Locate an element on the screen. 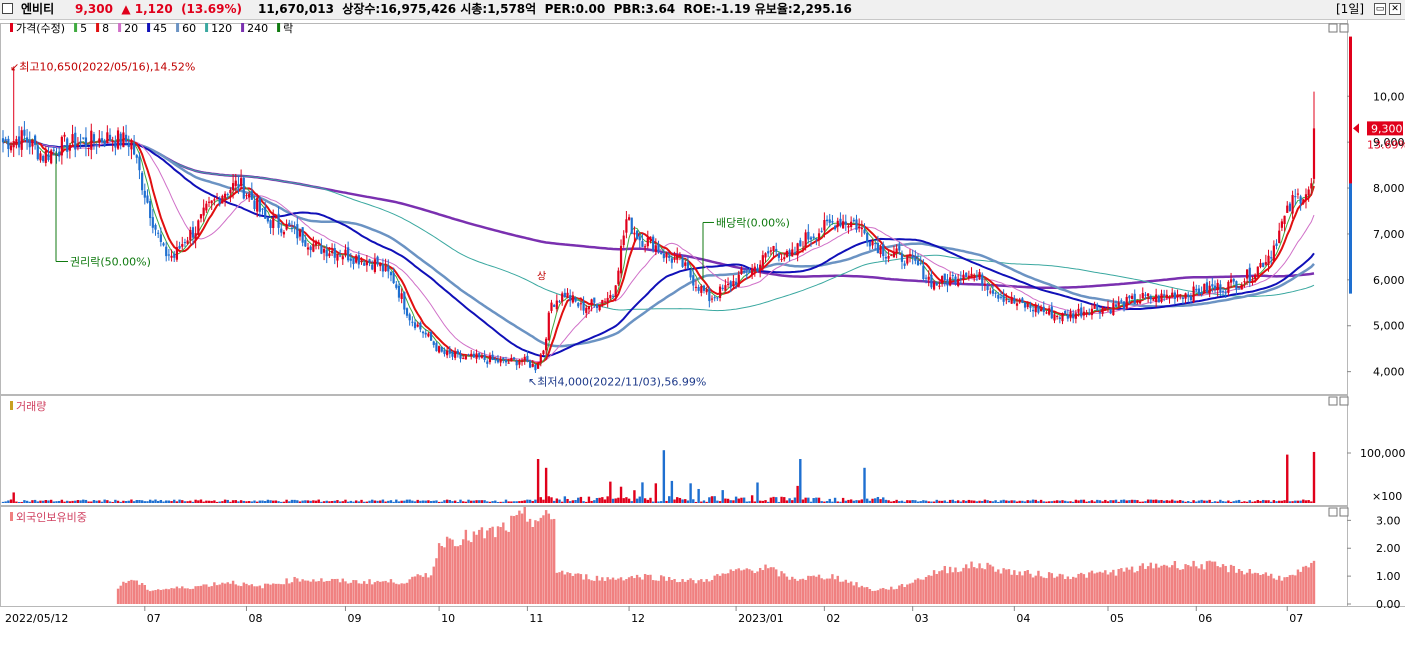 This screenshot has width=1405, height=648. x-tick-label: 07 is located at coordinates (154, 618).